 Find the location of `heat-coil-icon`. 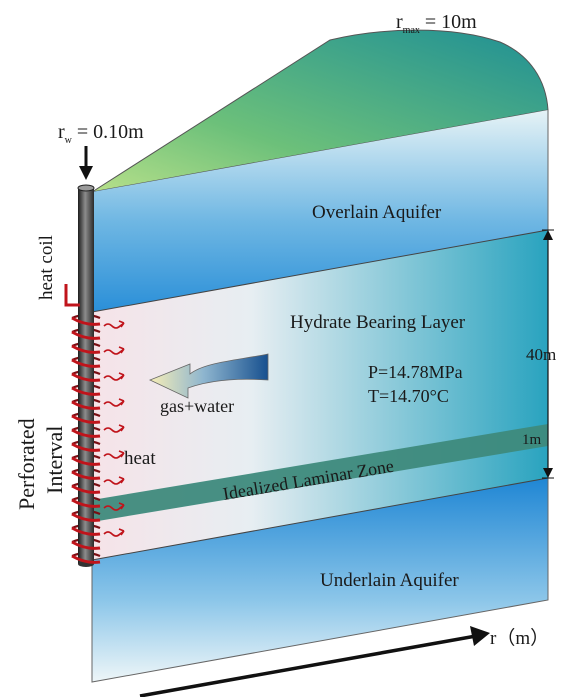

heat-coil-icon is located at coordinates (72, 295).